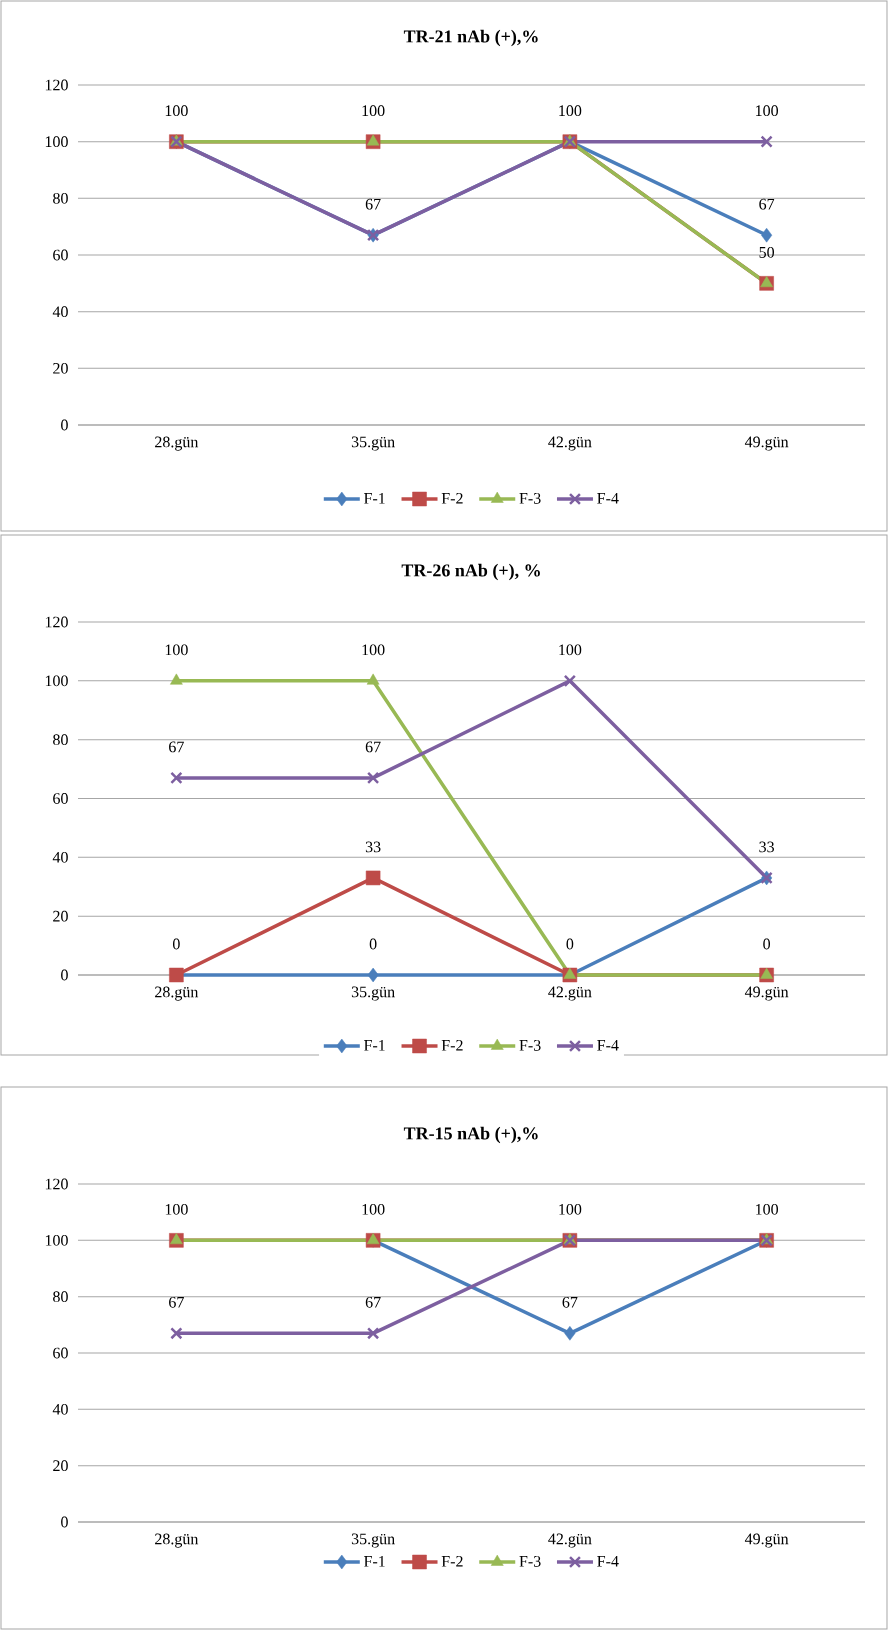 Image resolution: width=888 pixels, height=1630 pixels. I want to click on chart-title: TR-15 nAb (+),%, so click(470, 1135).